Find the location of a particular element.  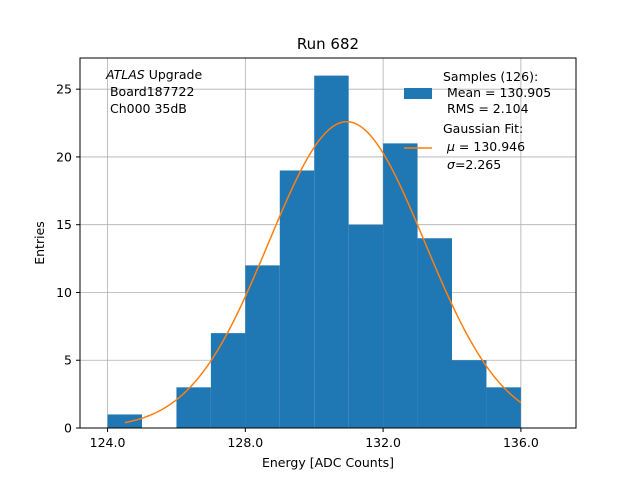

legend-fit-line1: Gaussian Fit: is located at coordinates (483, 128).